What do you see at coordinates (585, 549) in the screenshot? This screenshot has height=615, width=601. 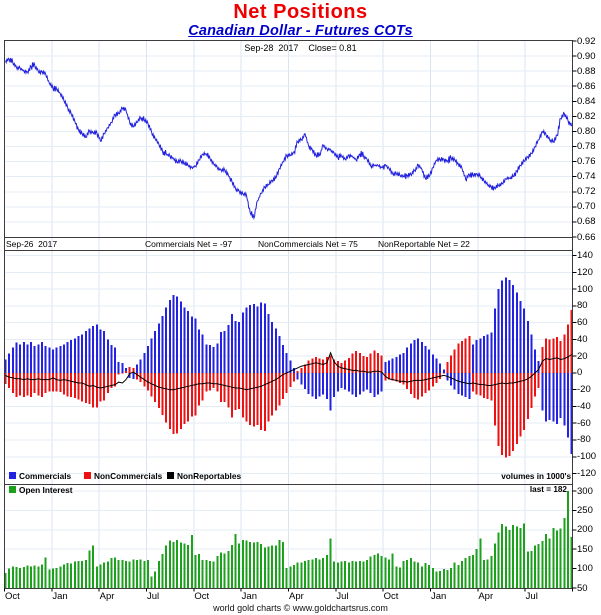 I see `oi-y-tick-label: 150` at bounding box center [585, 549].